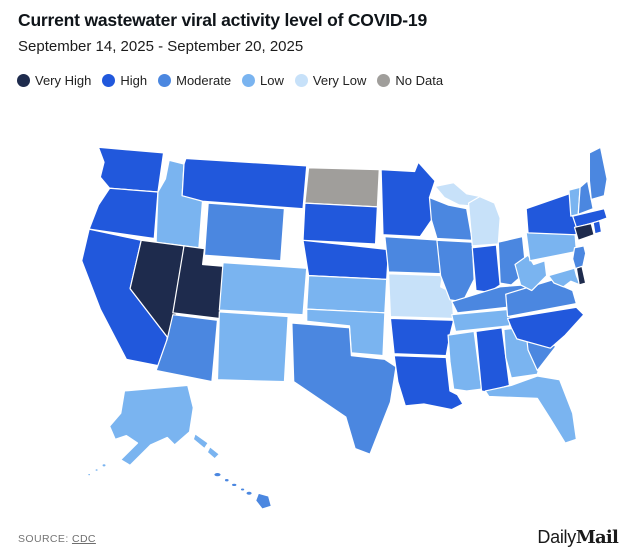  What do you see at coordinates (217, 474) in the screenshot?
I see `state-hawaii-kauai` at bounding box center [217, 474].